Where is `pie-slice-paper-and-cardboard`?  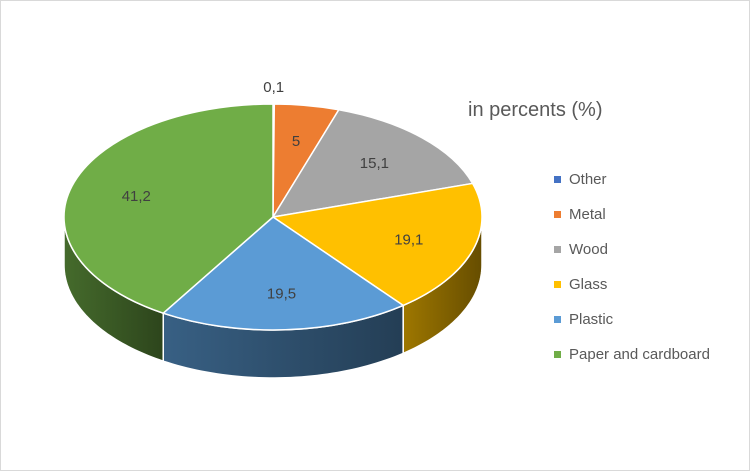
pie-slice-paper-and-cardboard is located at coordinates (168, 209).